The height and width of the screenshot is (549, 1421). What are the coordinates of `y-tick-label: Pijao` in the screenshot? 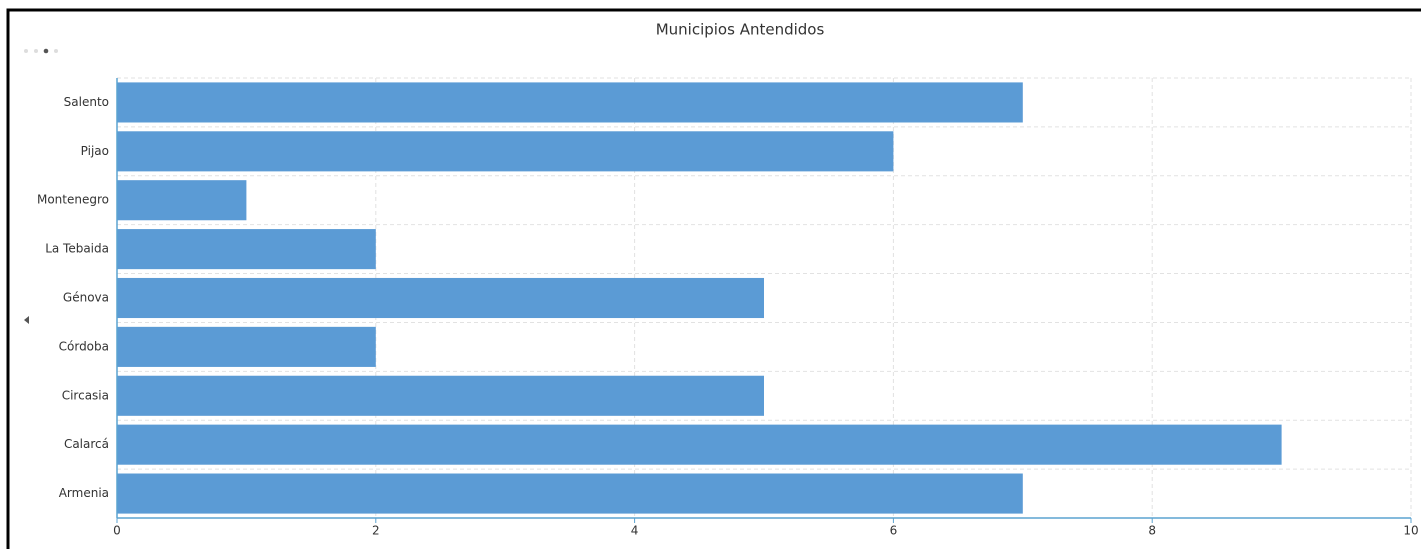 It's located at (95, 151).